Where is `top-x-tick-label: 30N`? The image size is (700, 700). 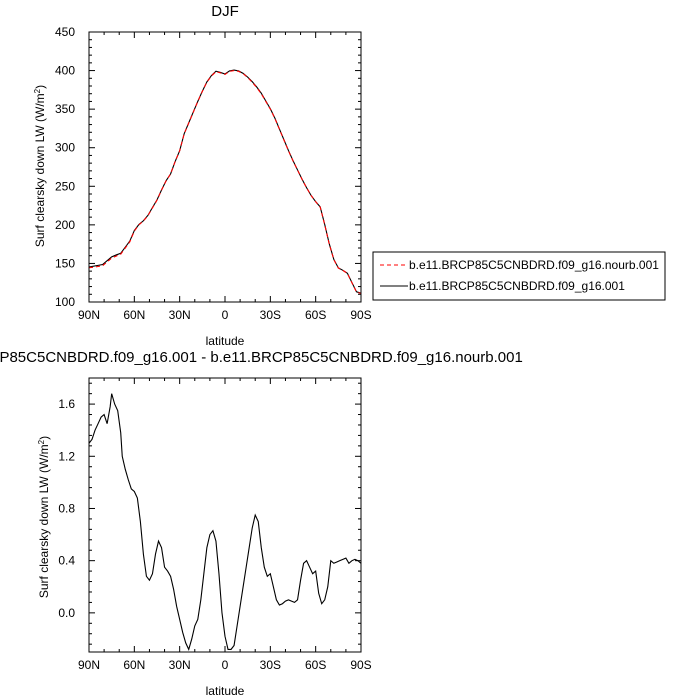
top-x-tick-label: 30N is located at coordinates (180, 315).